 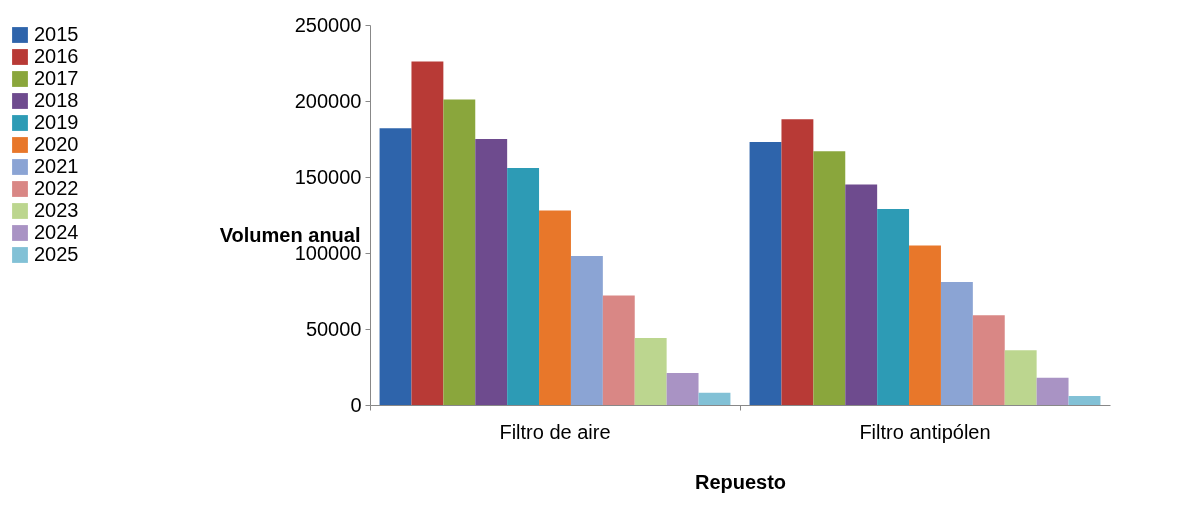 What do you see at coordinates (56, 100) in the screenshot?
I see `legend-label: 2018` at bounding box center [56, 100].